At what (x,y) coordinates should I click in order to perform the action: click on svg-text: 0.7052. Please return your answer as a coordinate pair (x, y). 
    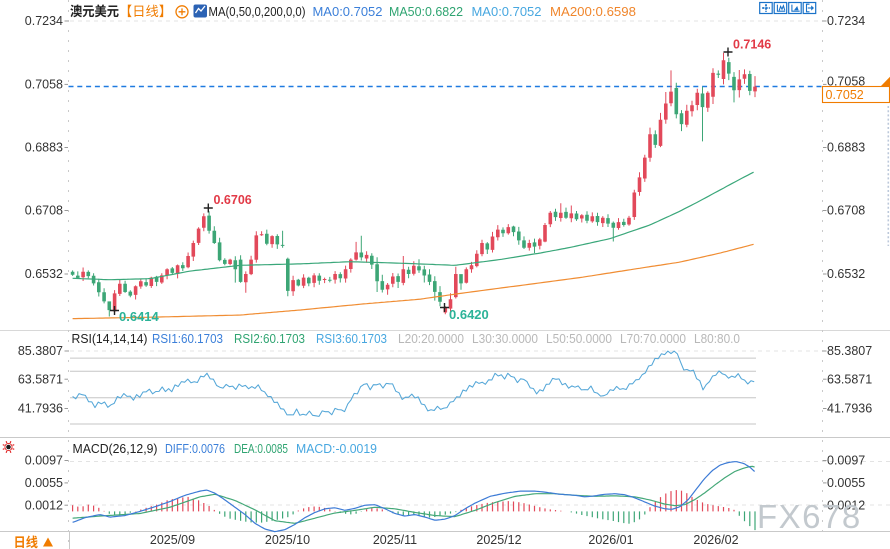
    Looking at the image, I should click on (845, 95).